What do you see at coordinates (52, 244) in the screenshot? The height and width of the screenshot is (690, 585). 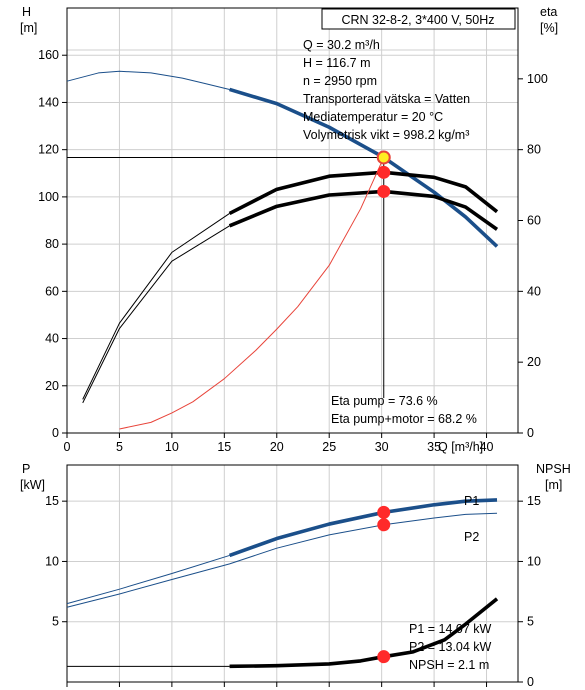 I see `y-tick-label-left: 80` at bounding box center [52, 244].